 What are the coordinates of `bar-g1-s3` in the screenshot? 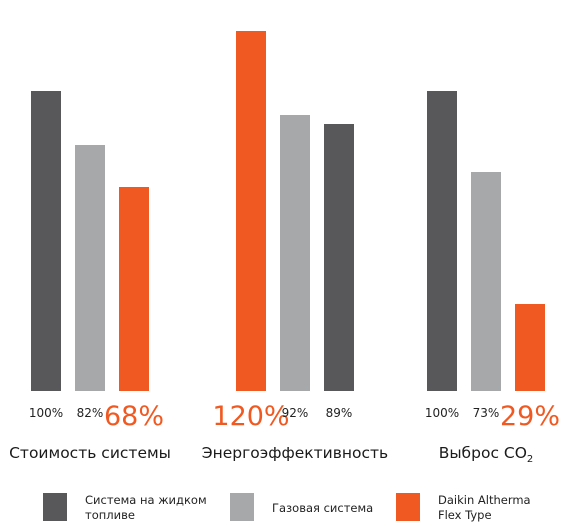 It's located at (134, 289).